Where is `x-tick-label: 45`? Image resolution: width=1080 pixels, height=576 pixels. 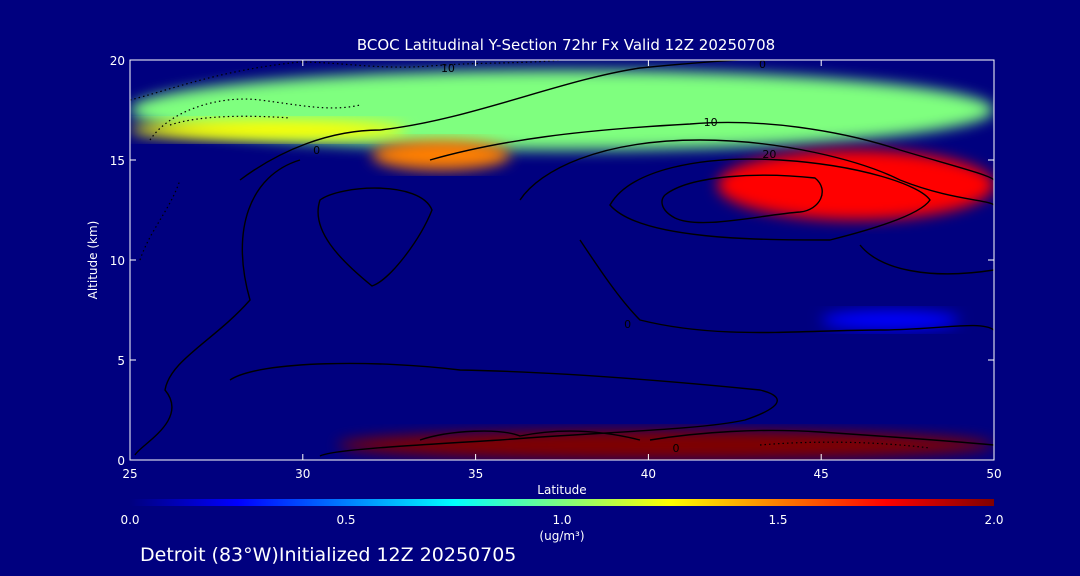
x-tick-label: 45 is located at coordinates (821, 474).